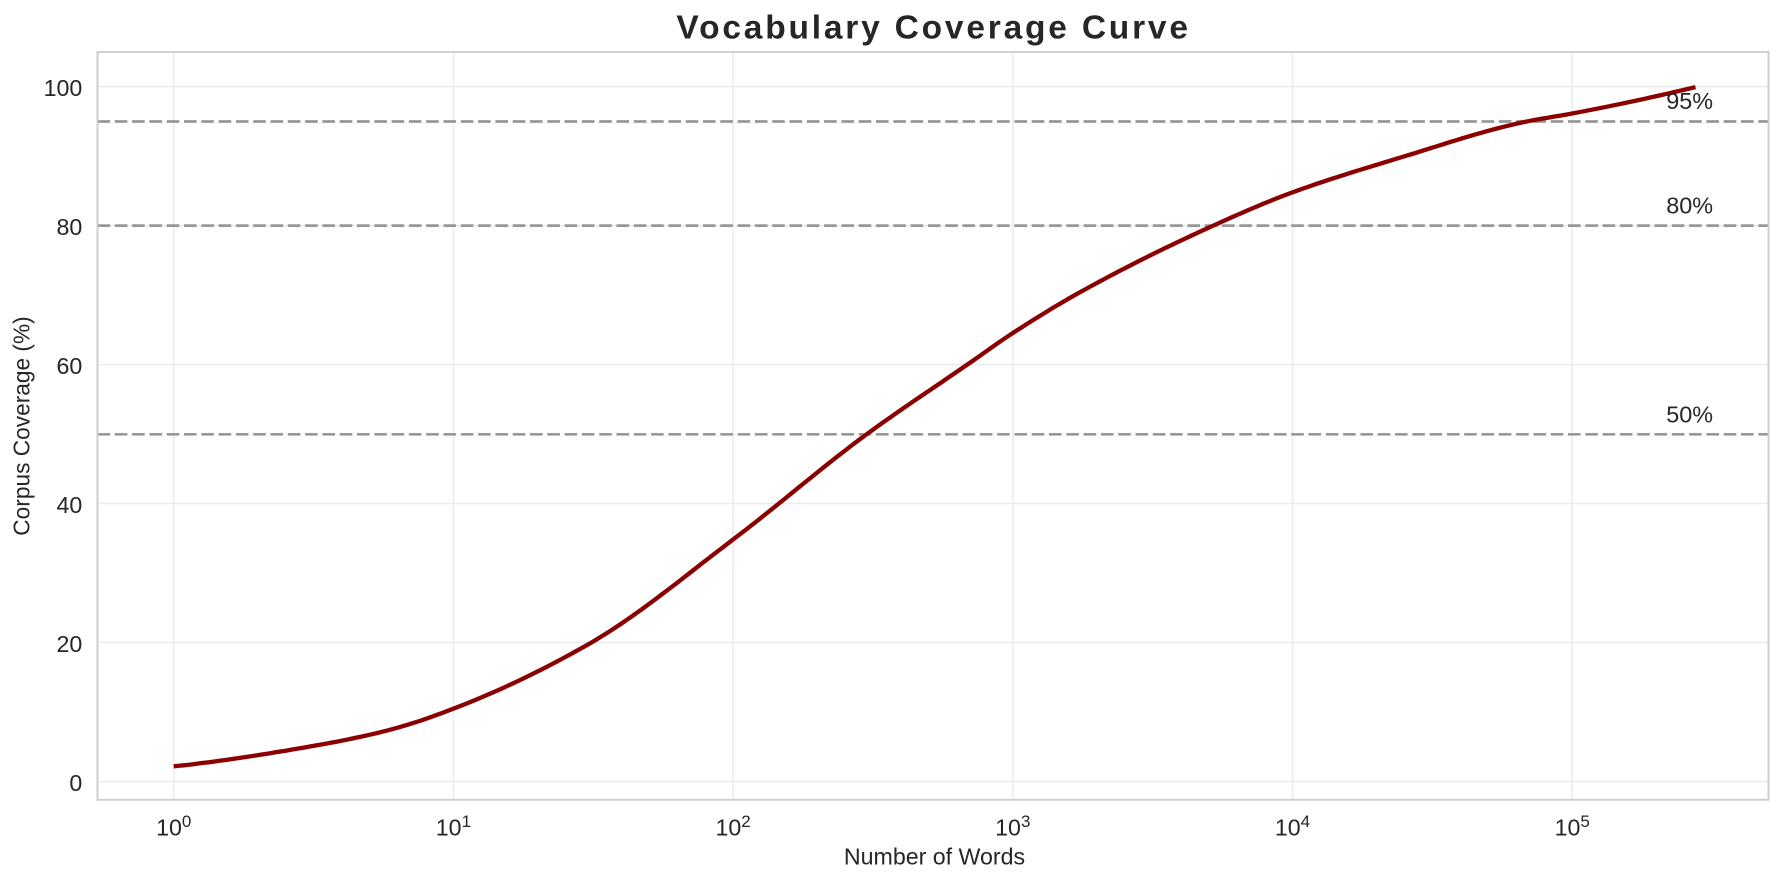  I want to click on svg-text: Number of Words, so click(934, 856).